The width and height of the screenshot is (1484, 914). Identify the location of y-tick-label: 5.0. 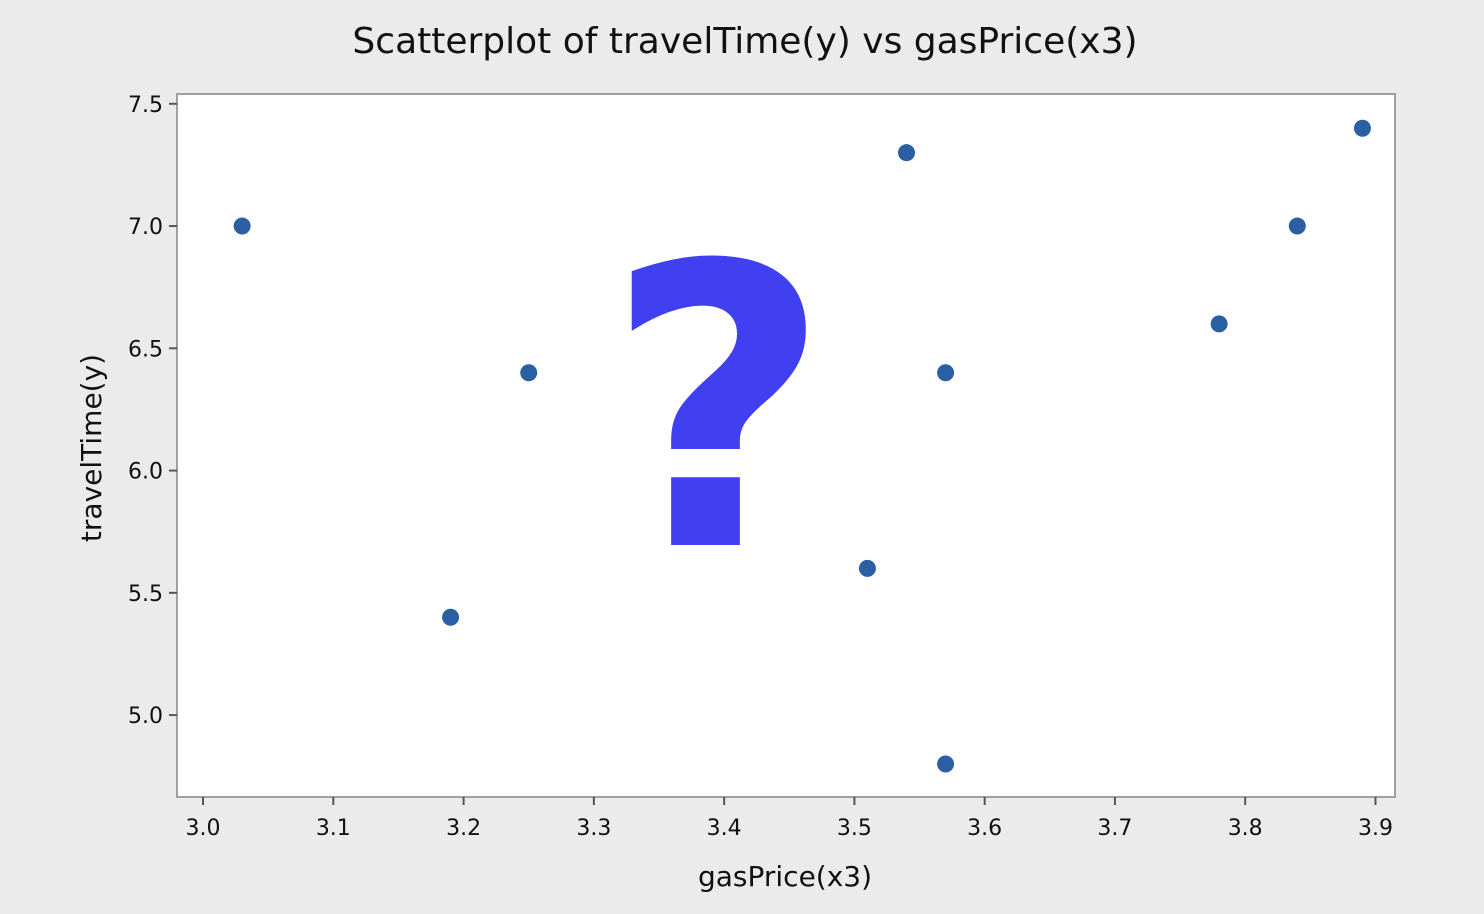
(145, 716).